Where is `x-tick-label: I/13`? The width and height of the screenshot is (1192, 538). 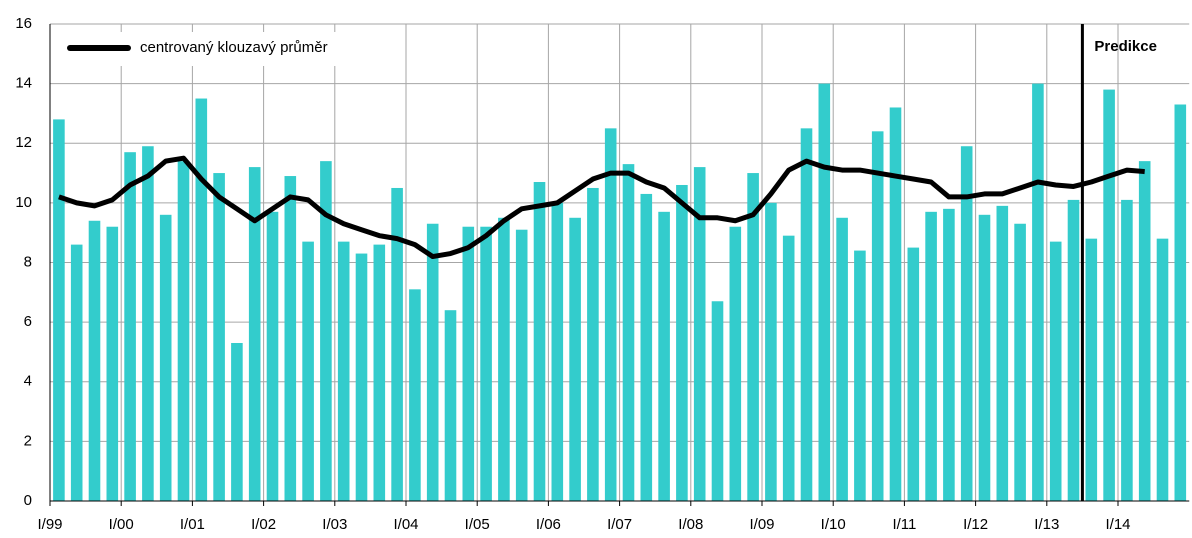
x-tick-label: I/13 is located at coordinates (1046, 524).